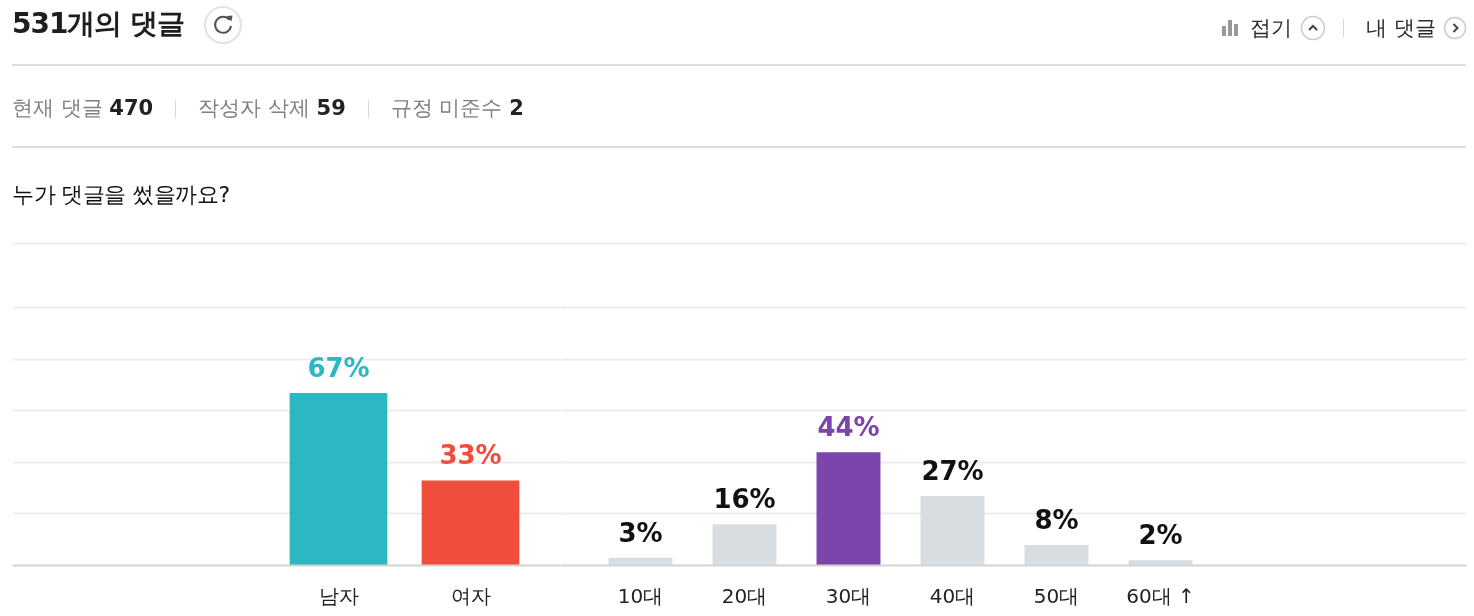 The height and width of the screenshot is (616, 1474). I want to click on chart-title: 누가 댓글을 썼을까요?, so click(121, 195).